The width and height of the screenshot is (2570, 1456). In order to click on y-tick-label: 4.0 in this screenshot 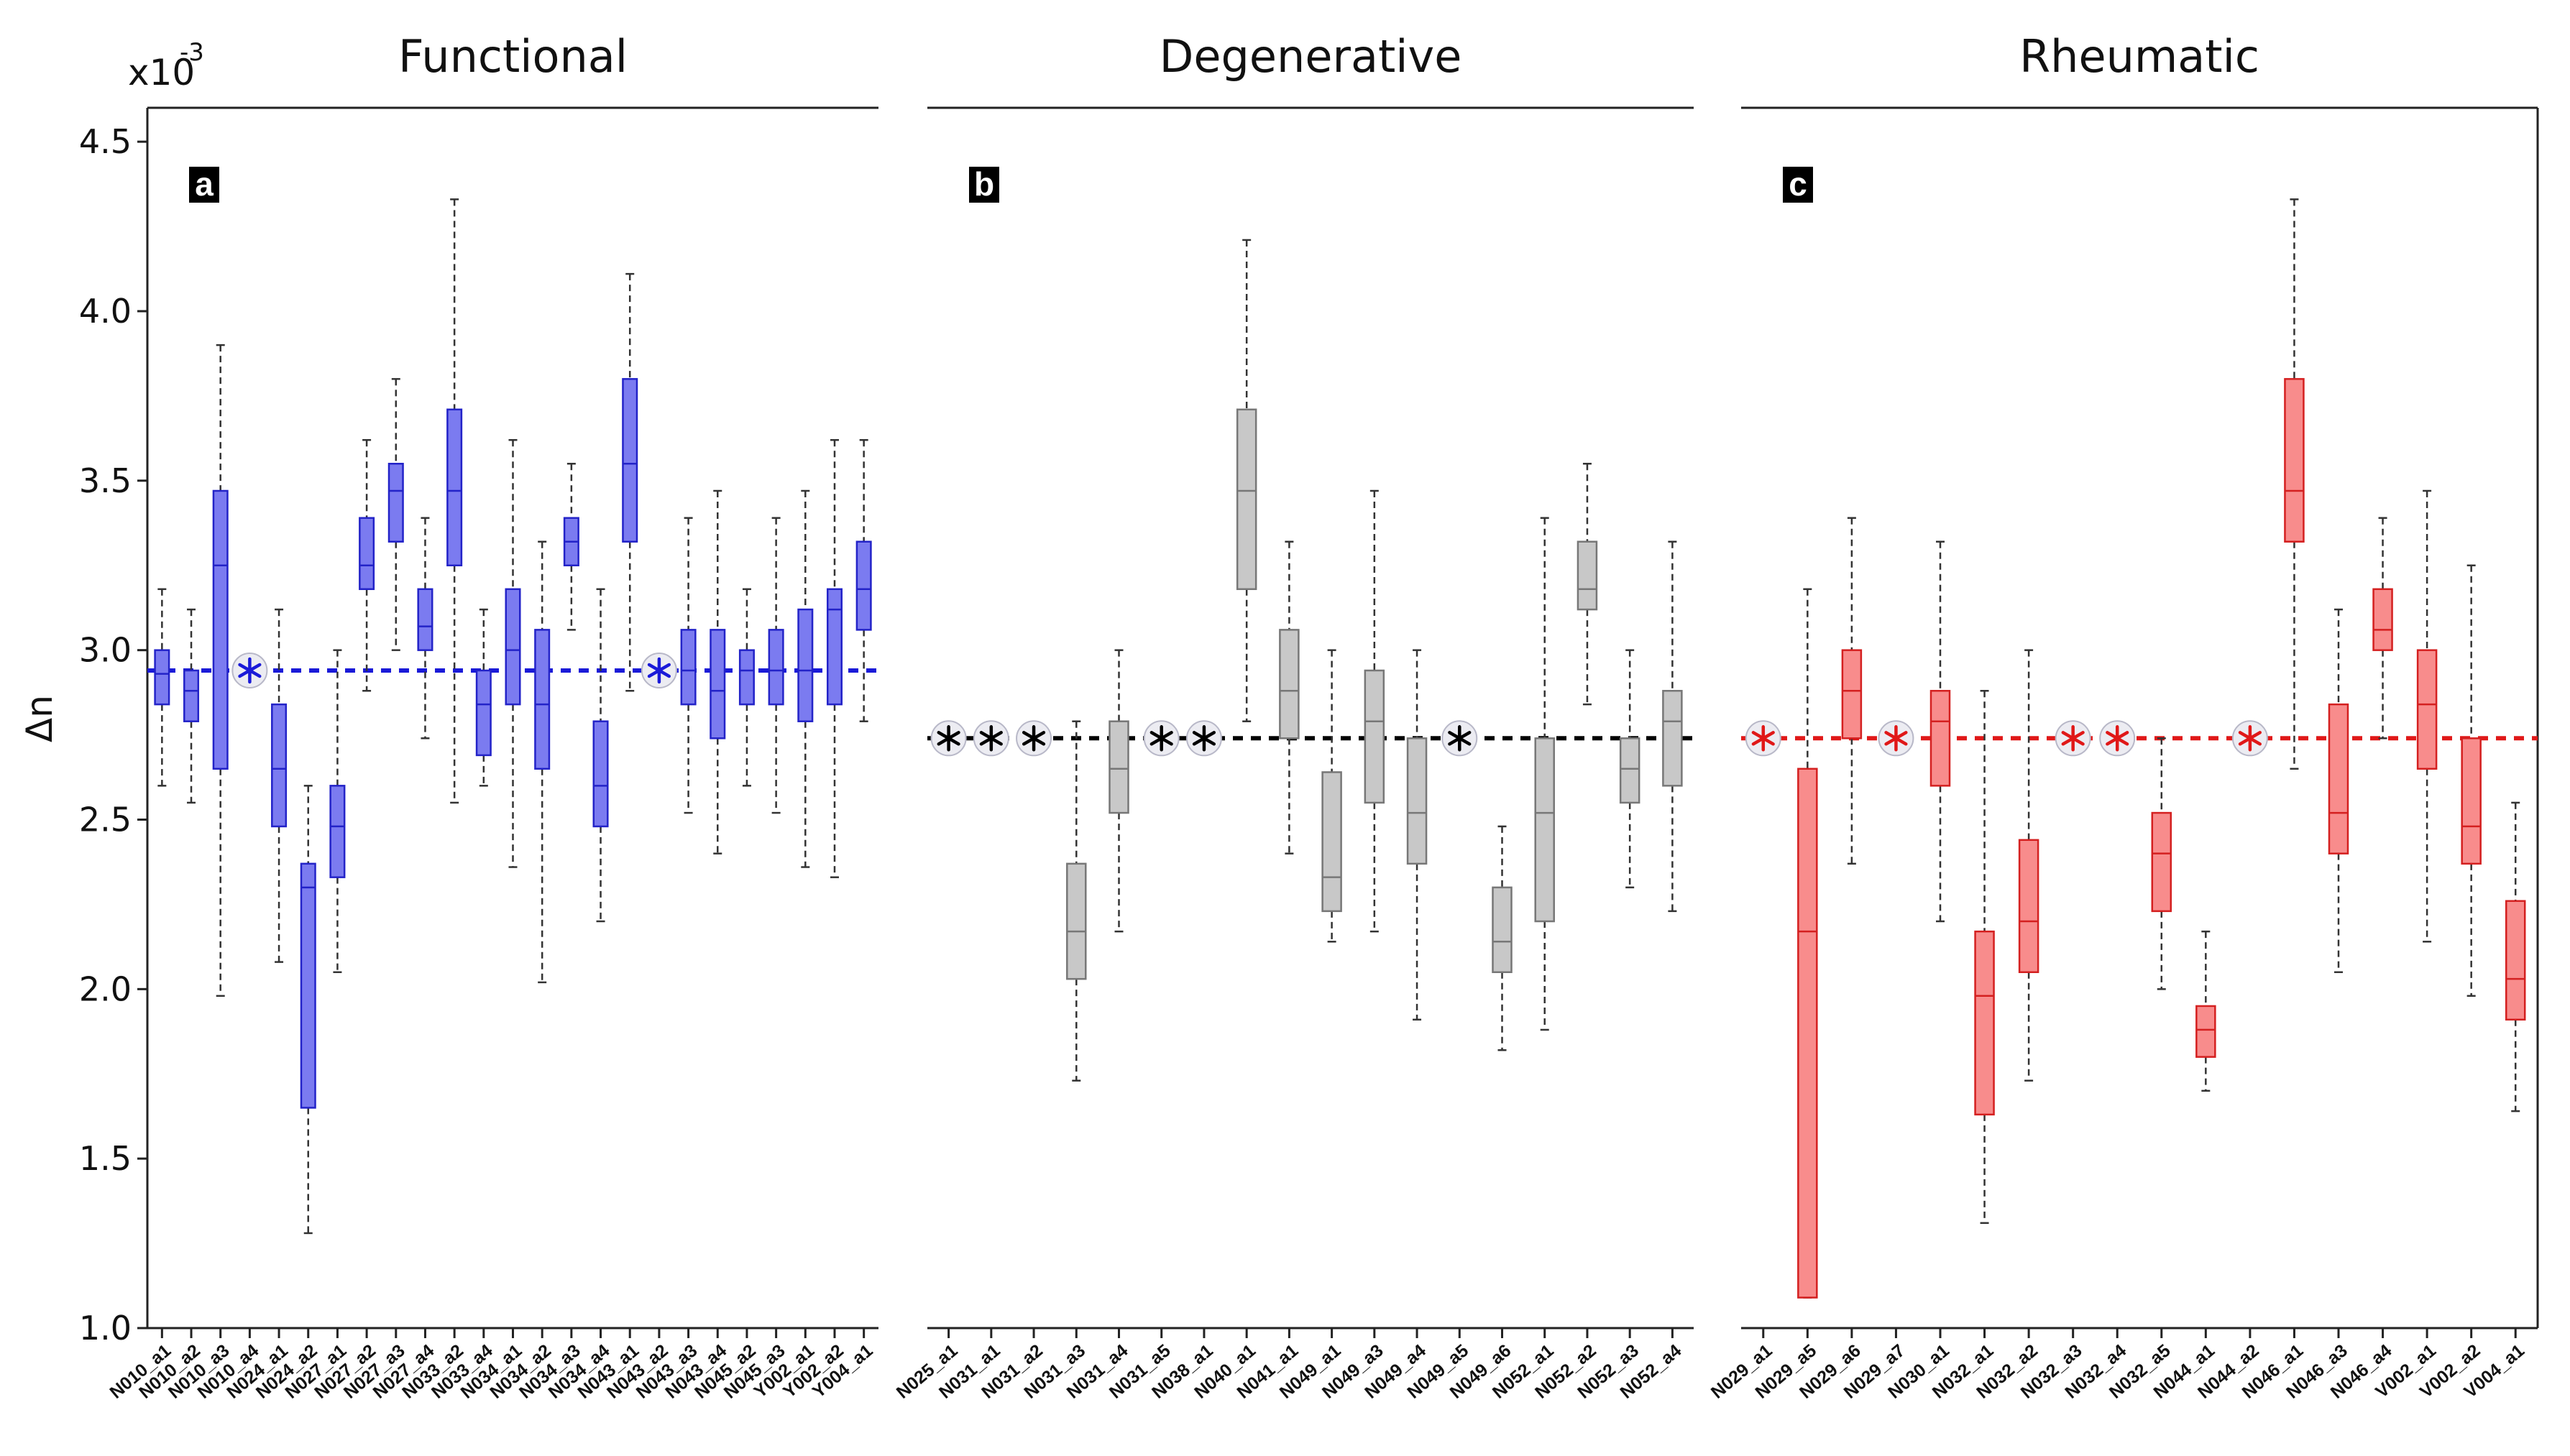, I will do `click(105, 311)`.